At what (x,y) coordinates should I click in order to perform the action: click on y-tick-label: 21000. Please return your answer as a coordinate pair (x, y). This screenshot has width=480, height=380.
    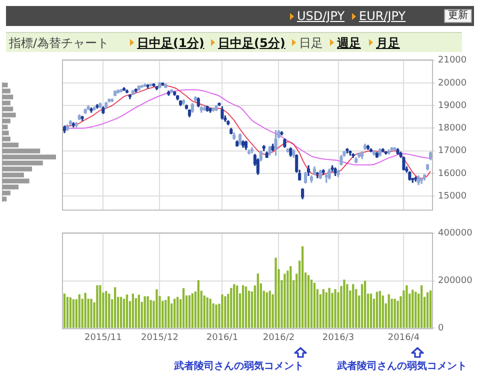
    Looking at the image, I should click on (452, 61).